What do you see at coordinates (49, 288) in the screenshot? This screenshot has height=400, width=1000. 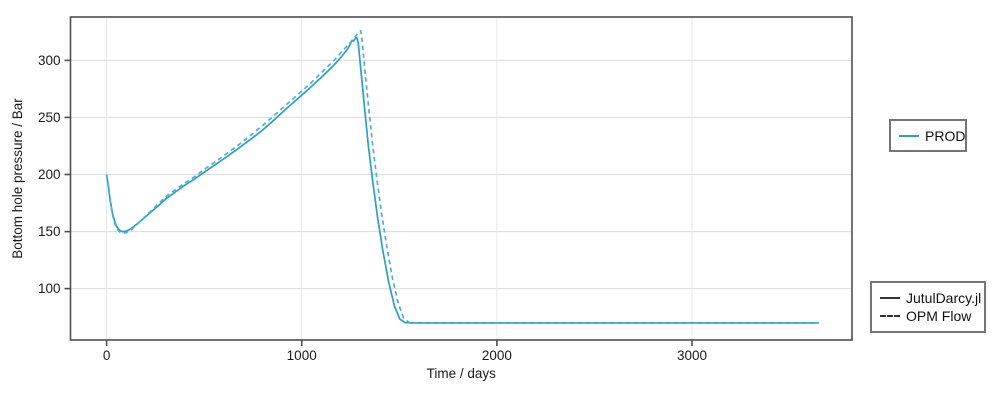 I see `y-tick-label: 100` at bounding box center [49, 288].